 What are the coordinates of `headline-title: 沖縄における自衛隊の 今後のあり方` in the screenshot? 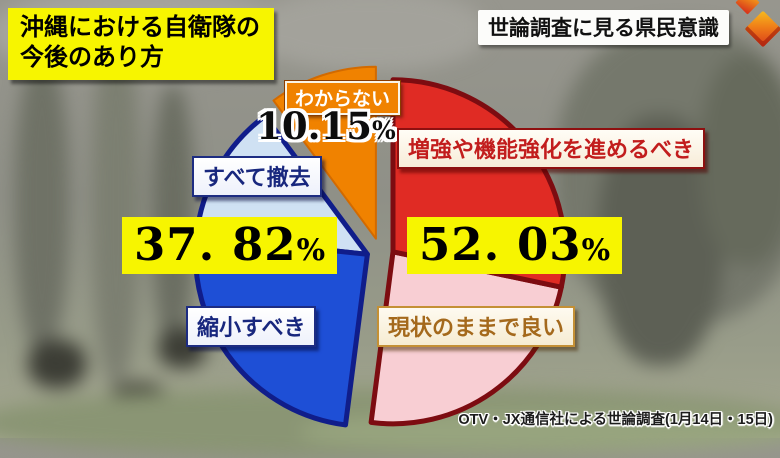 It's located at (141, 44).